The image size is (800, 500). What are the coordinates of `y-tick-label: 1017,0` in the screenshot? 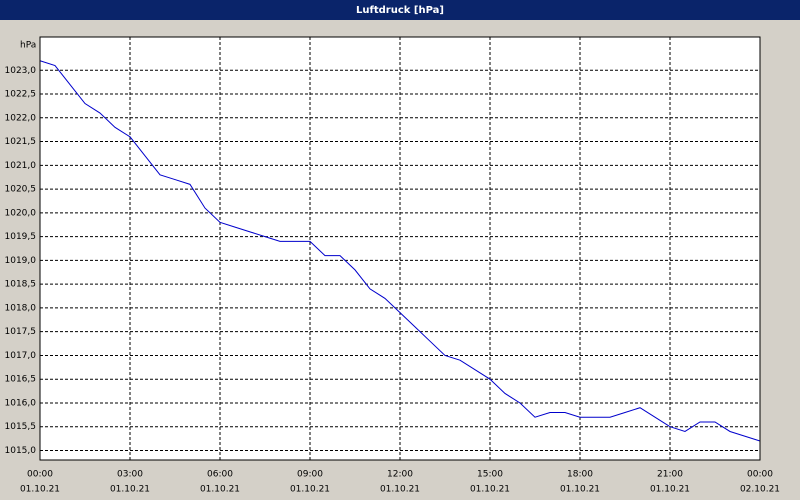 It's located at (21, 356).